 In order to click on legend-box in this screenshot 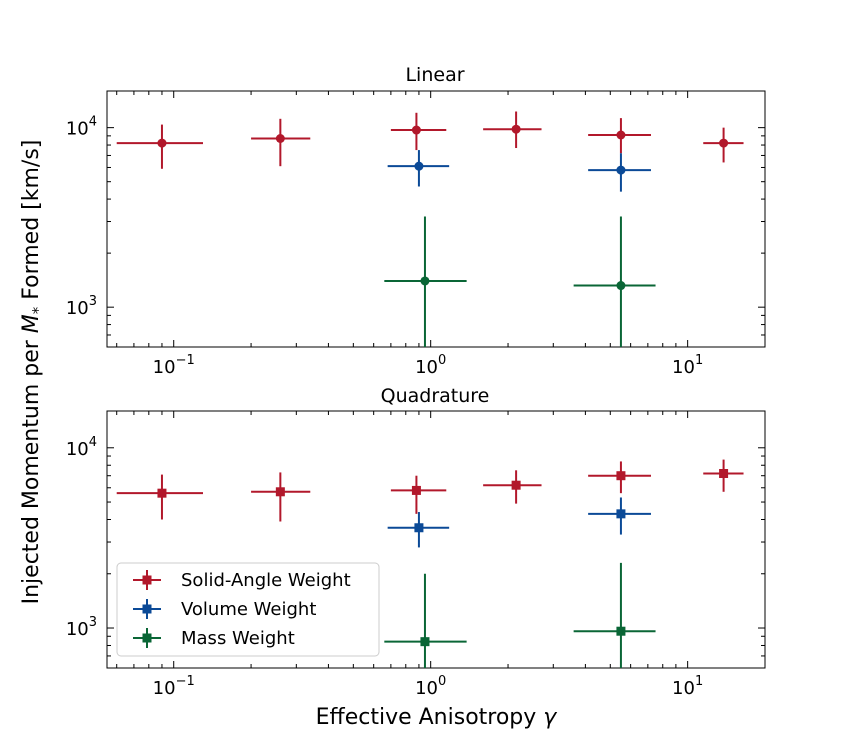, I will do `click(248, 609)`.